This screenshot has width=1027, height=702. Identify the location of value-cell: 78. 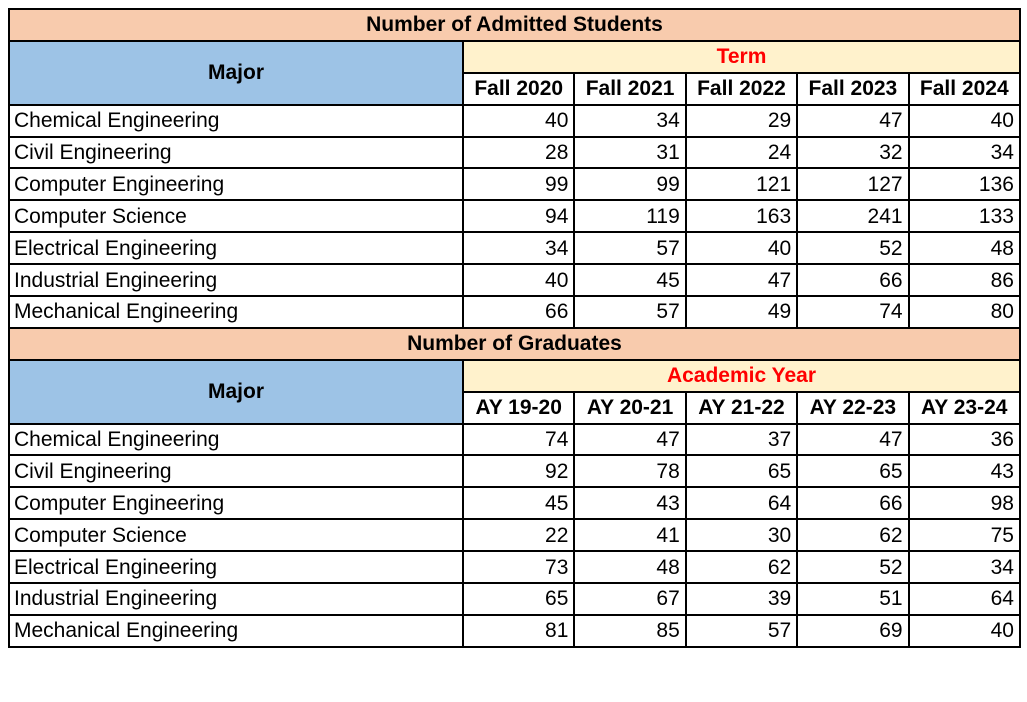
(630, 471).